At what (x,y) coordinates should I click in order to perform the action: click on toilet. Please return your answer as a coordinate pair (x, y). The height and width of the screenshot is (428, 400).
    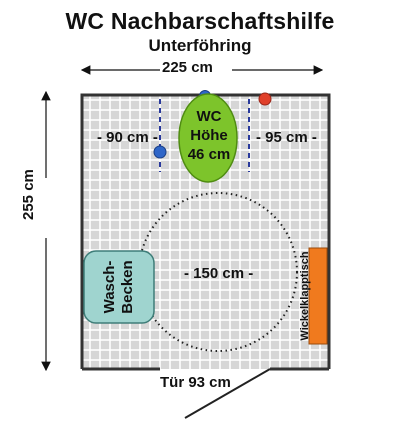
    Looking at the image, I should click on (208, 138).